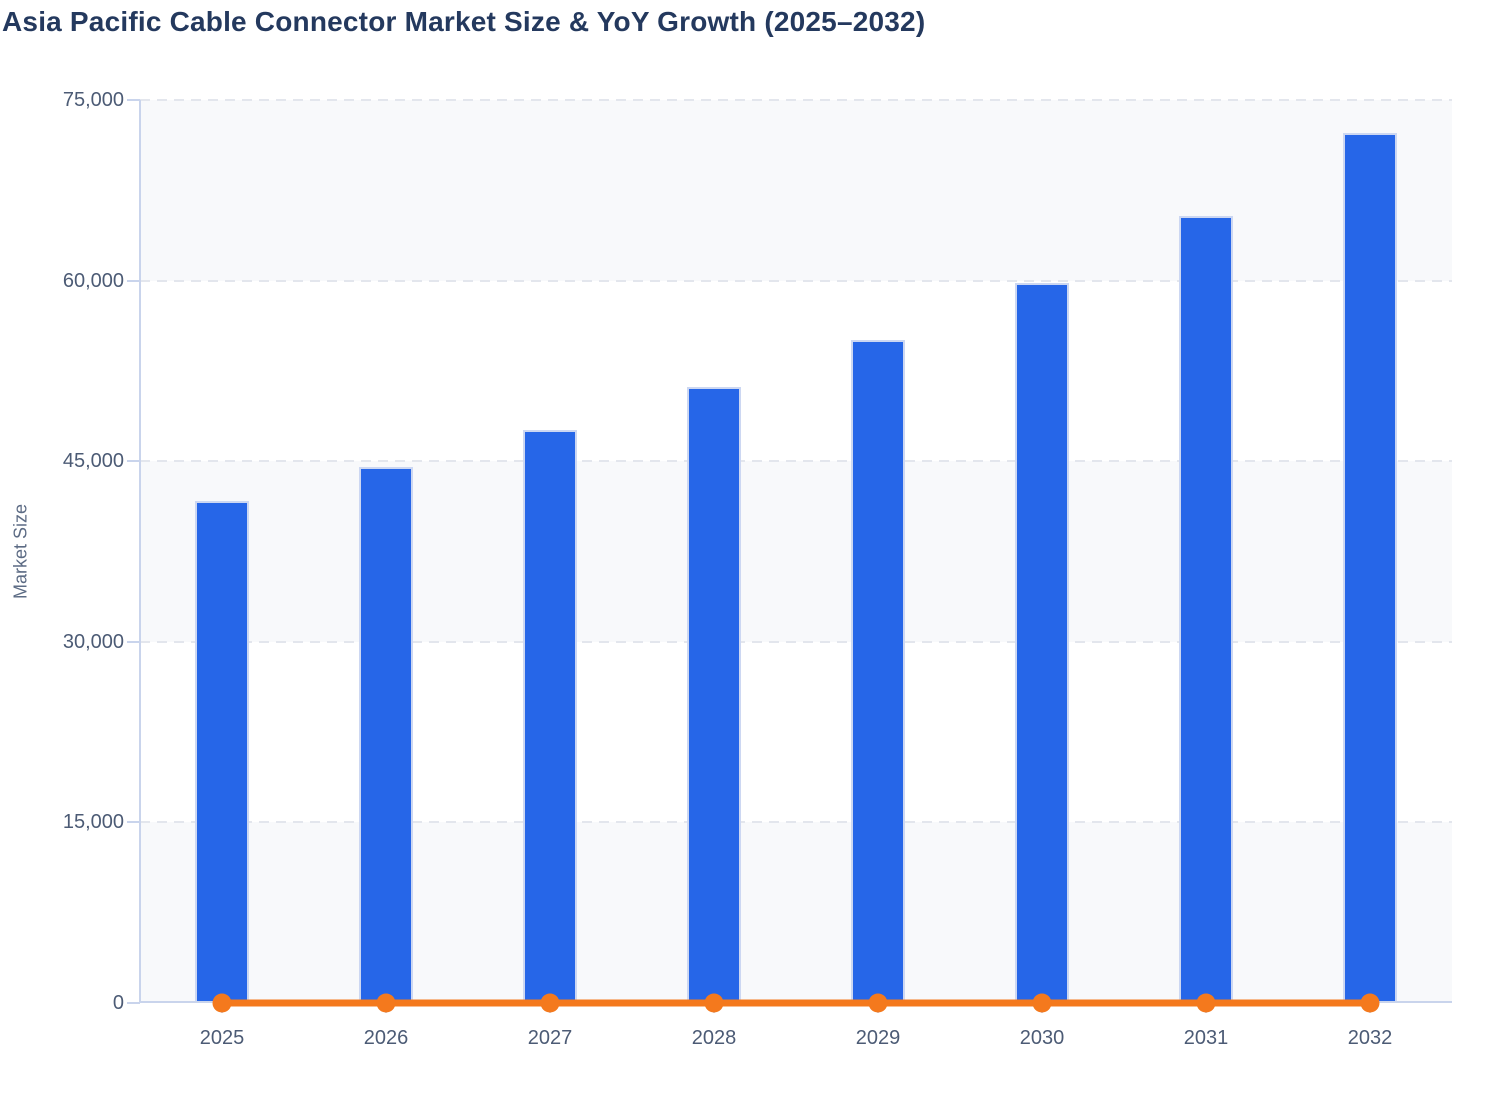 This screenshot has height=1120, width=1508. What do you see at coordinates (1370, 567) in the screenshot?
I see `bar-2032` at bounding box center [1370, 567].